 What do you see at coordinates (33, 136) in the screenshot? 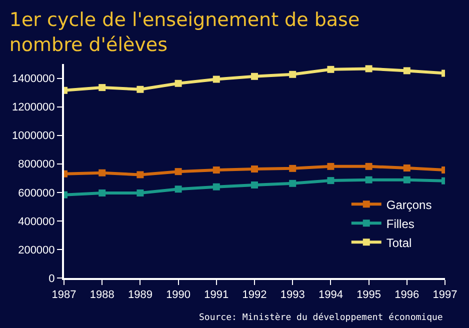
I see `y-tick-label: 1000000` at bounding box center [33, 136].